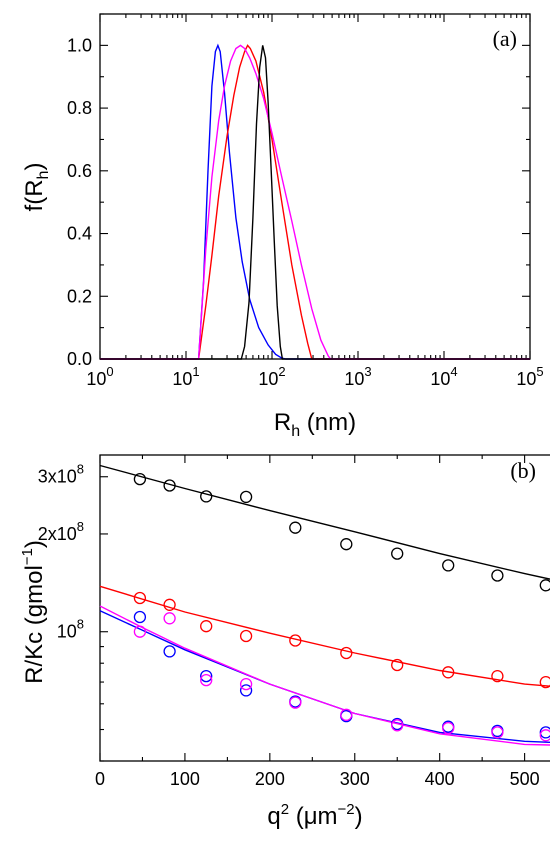 The image size is (550, 841). I want to click on panel-a-y-tick-label: 1.0, so click(79, 45).